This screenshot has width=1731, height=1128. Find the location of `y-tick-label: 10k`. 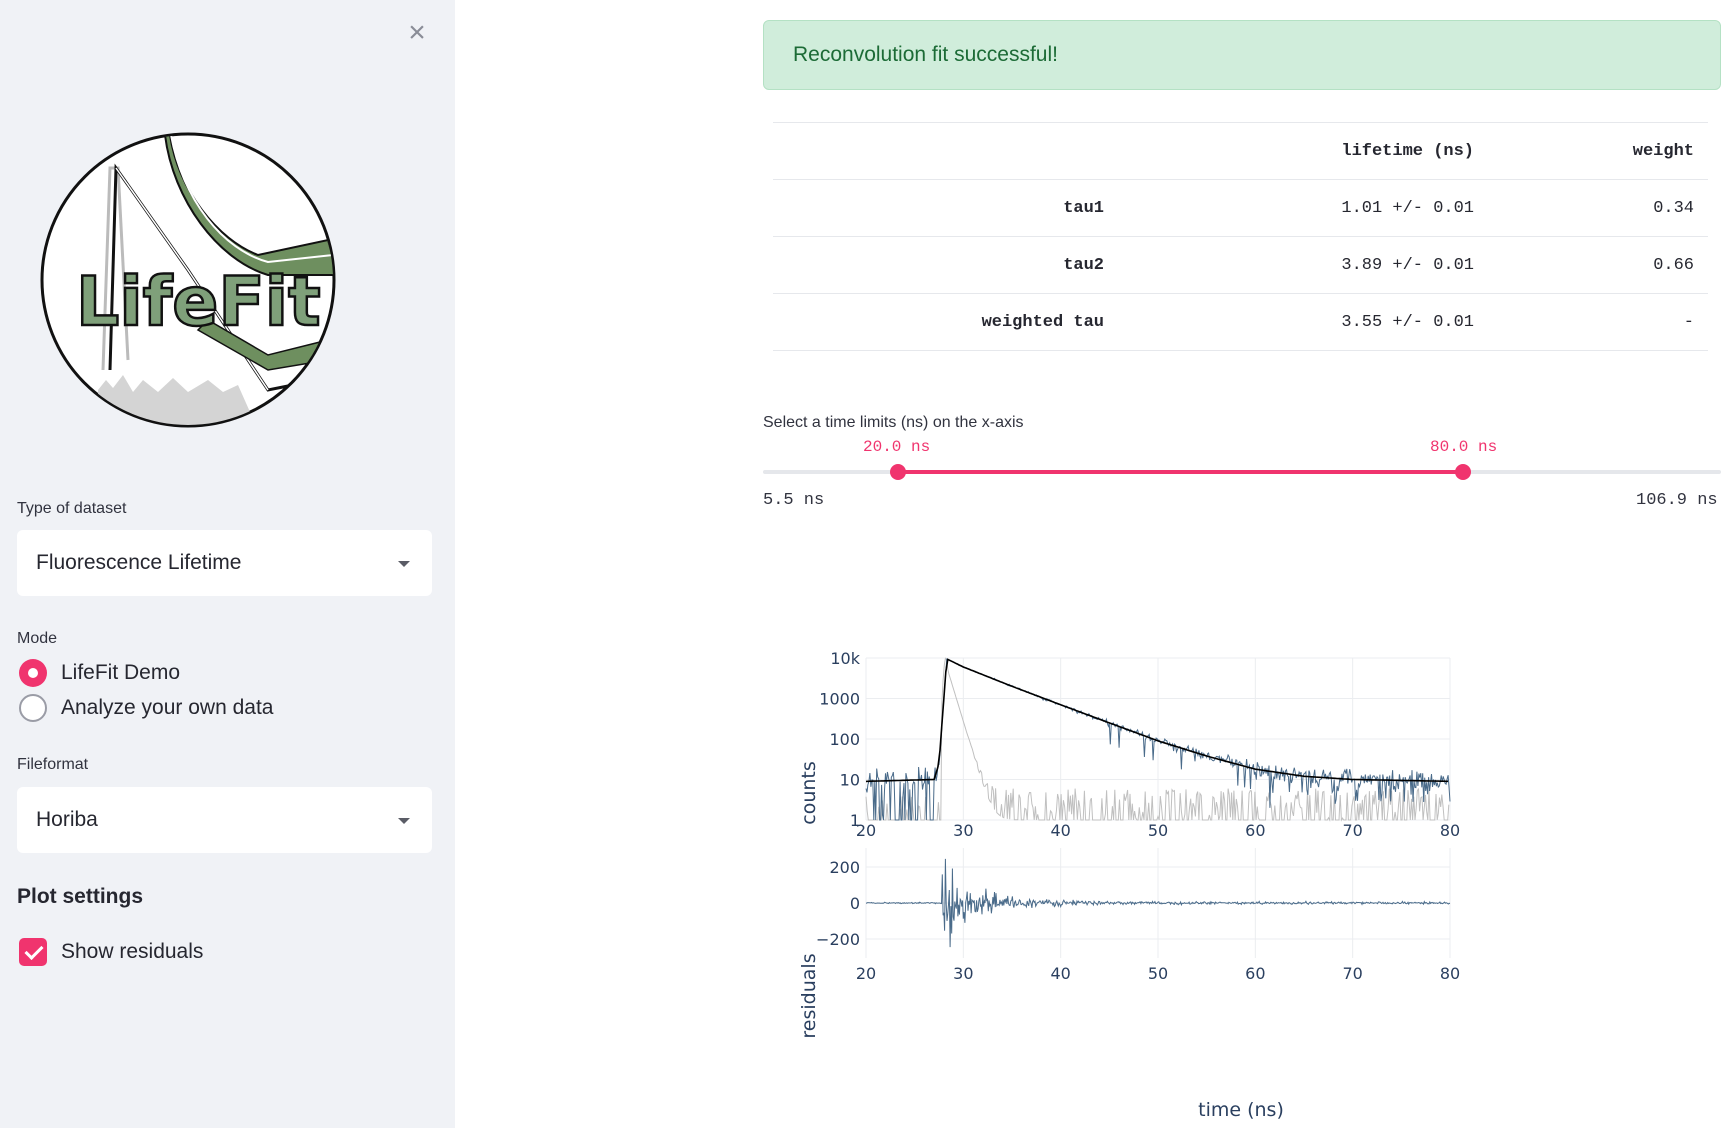

y-tick-label: 10k is located at coordinates (845, 659).